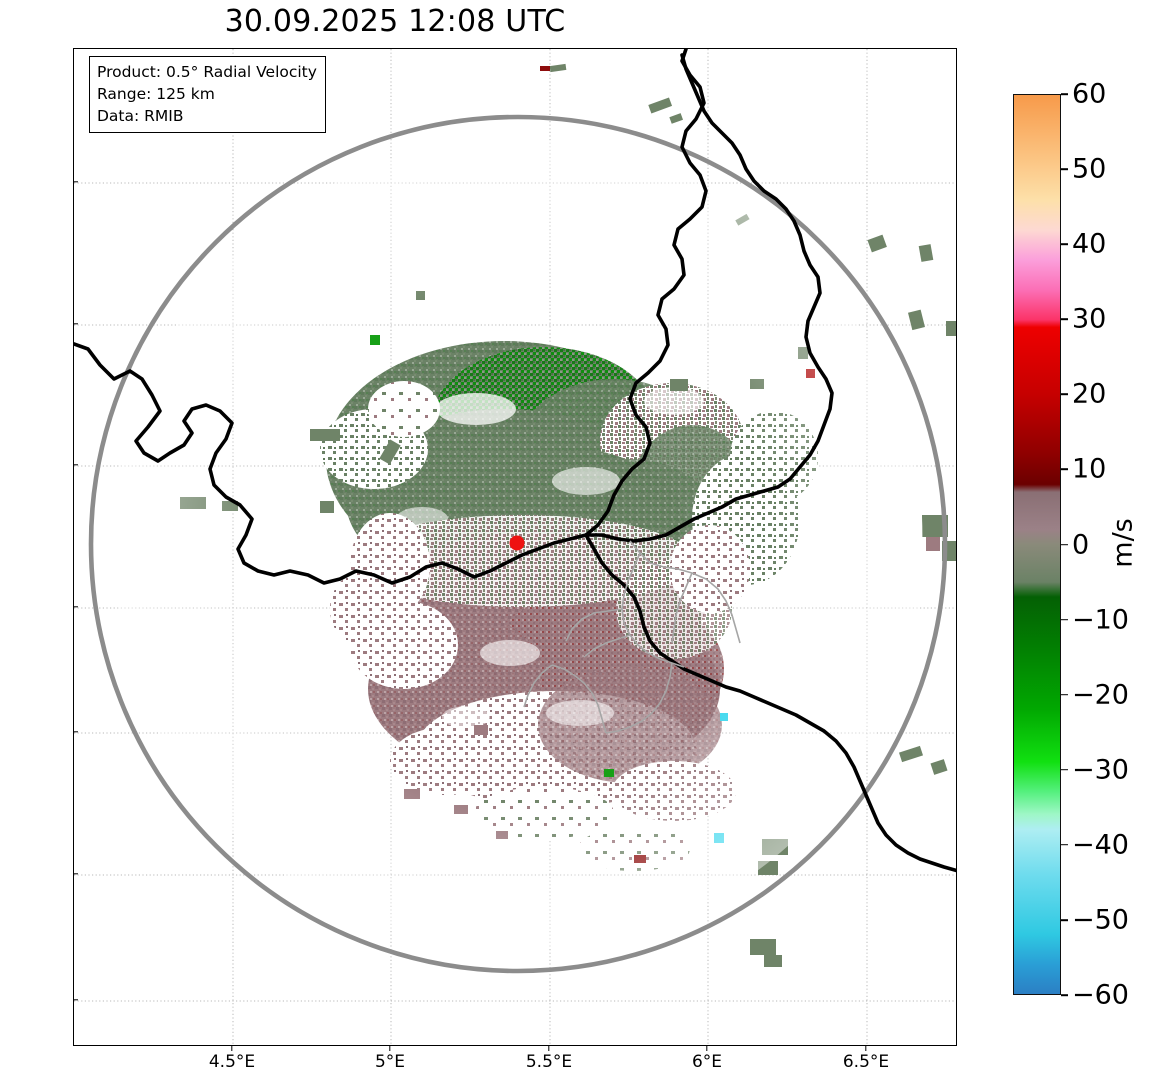  I want to click on colorbar-label-0: 60, so click(1089, 94).